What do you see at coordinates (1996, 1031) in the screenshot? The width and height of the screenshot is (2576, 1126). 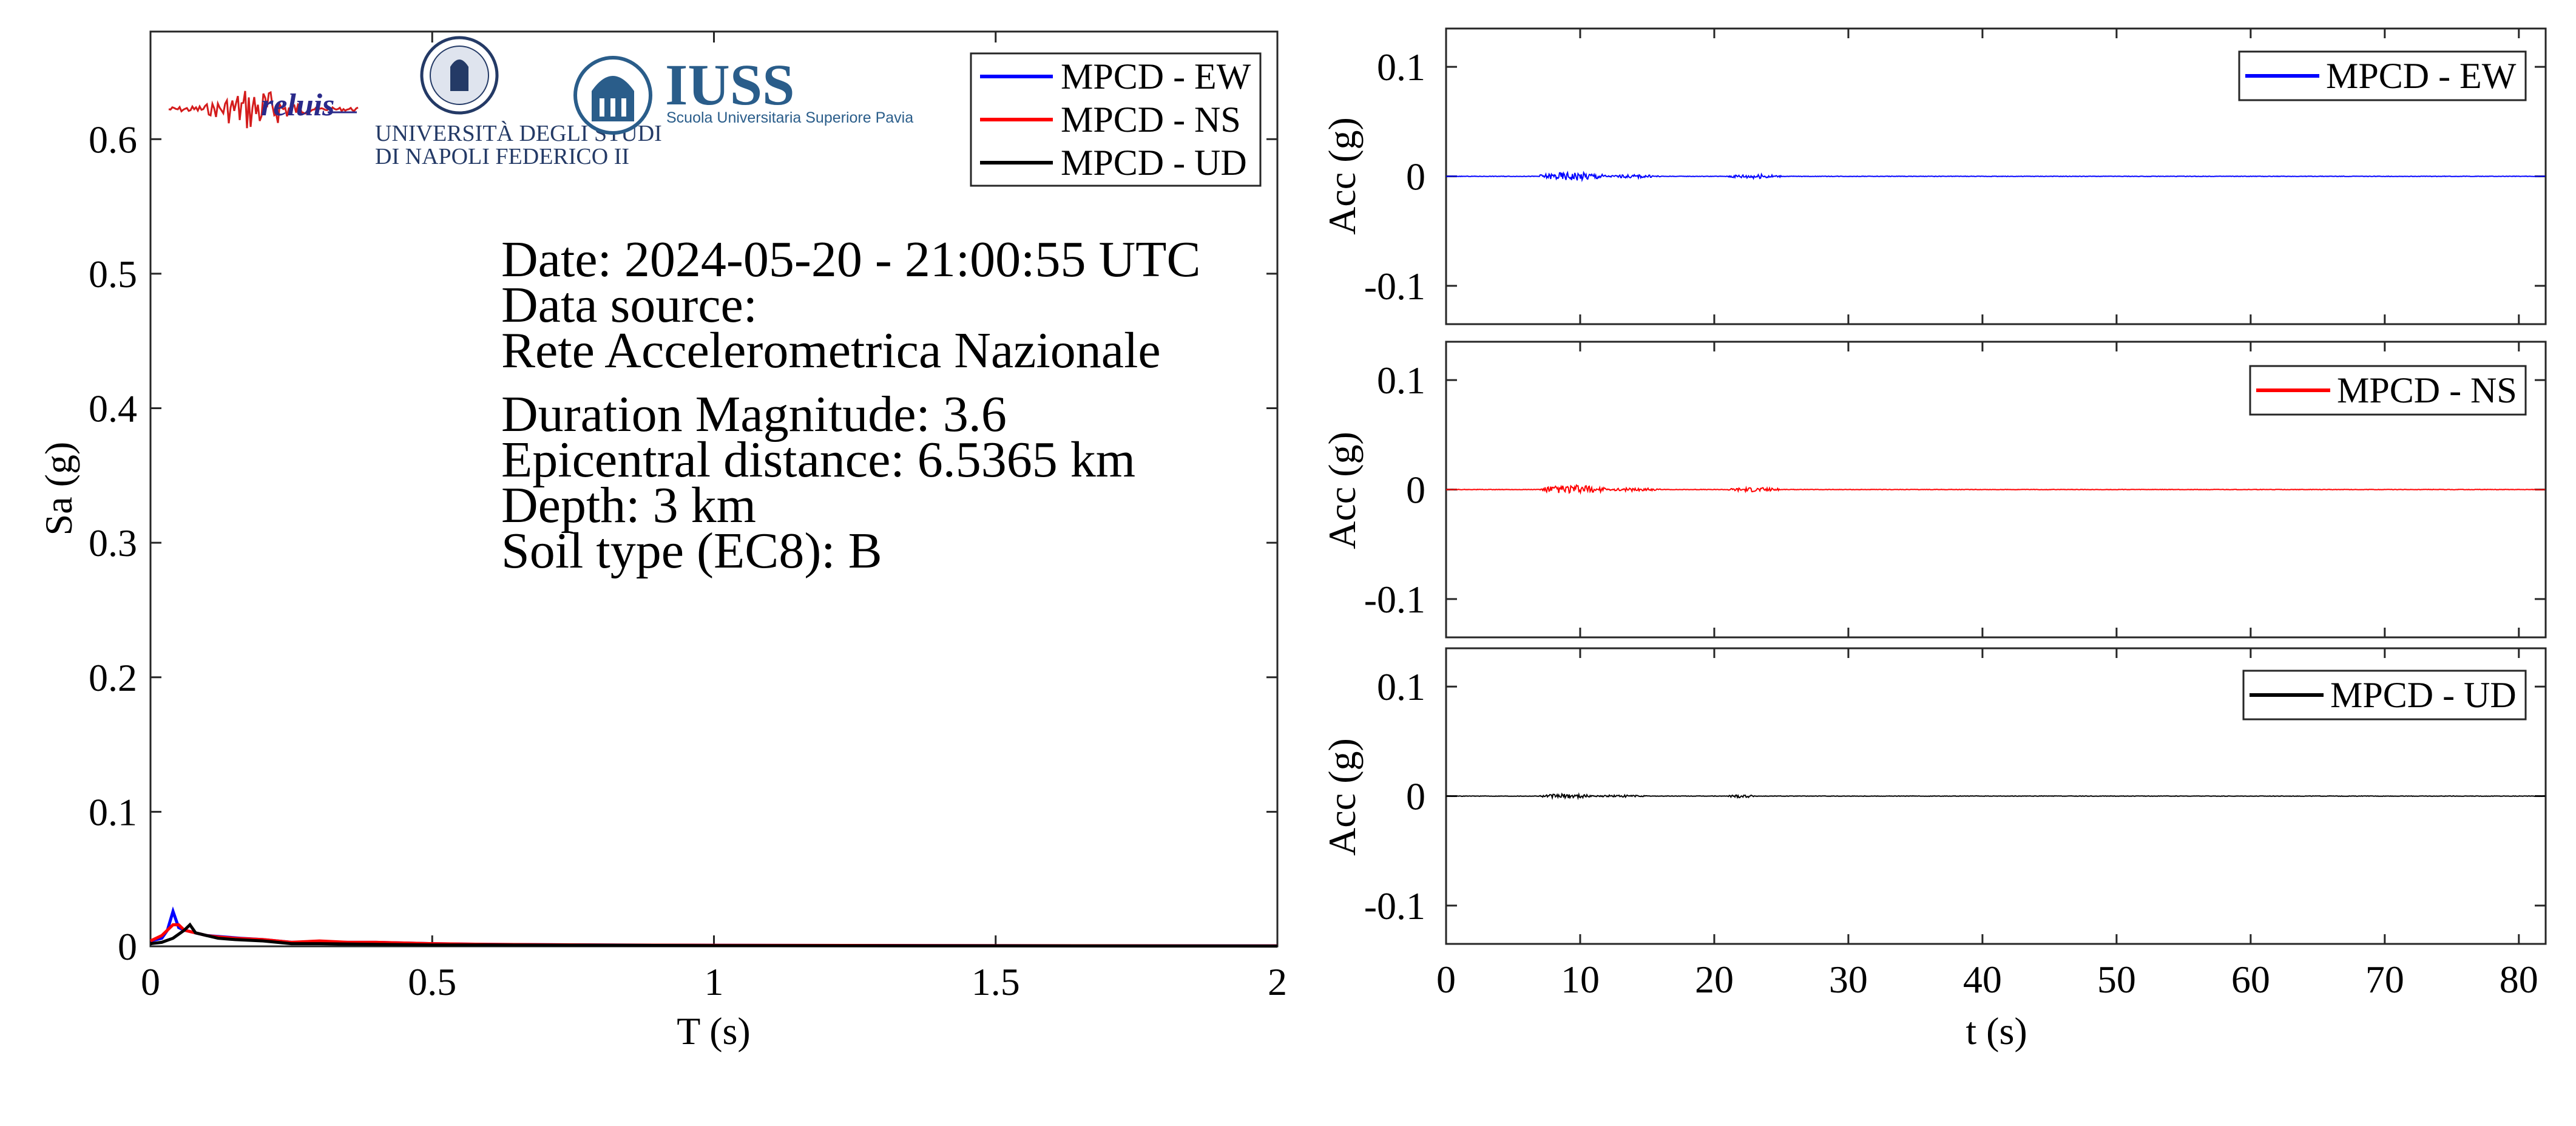 I see `time-x-axis-label: t (s)` at bounding box center [1996, 1031].